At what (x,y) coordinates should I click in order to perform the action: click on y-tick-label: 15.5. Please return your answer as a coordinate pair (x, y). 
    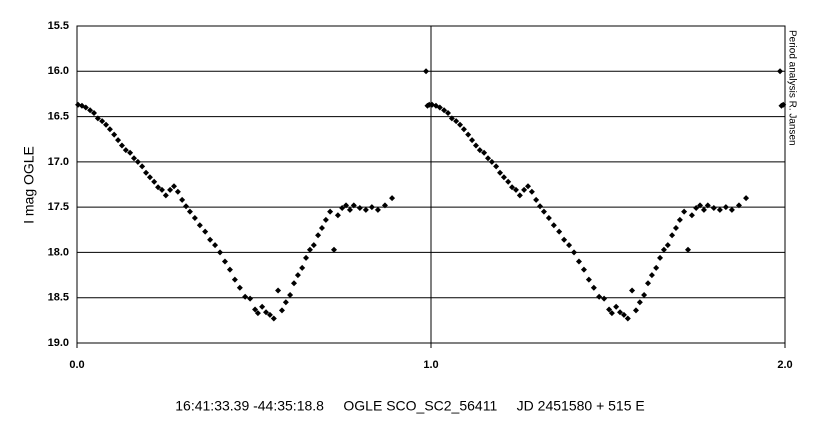
    Looking at the image, I should click on (58, 26).